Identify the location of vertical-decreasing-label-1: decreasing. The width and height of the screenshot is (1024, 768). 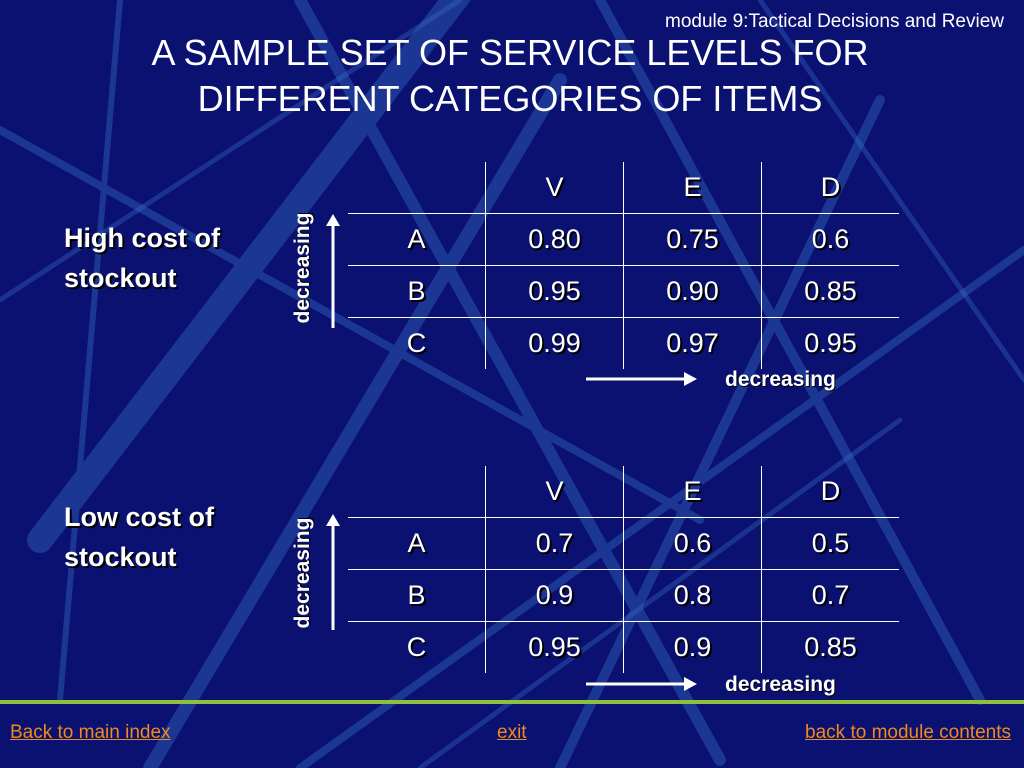
(302, 268).